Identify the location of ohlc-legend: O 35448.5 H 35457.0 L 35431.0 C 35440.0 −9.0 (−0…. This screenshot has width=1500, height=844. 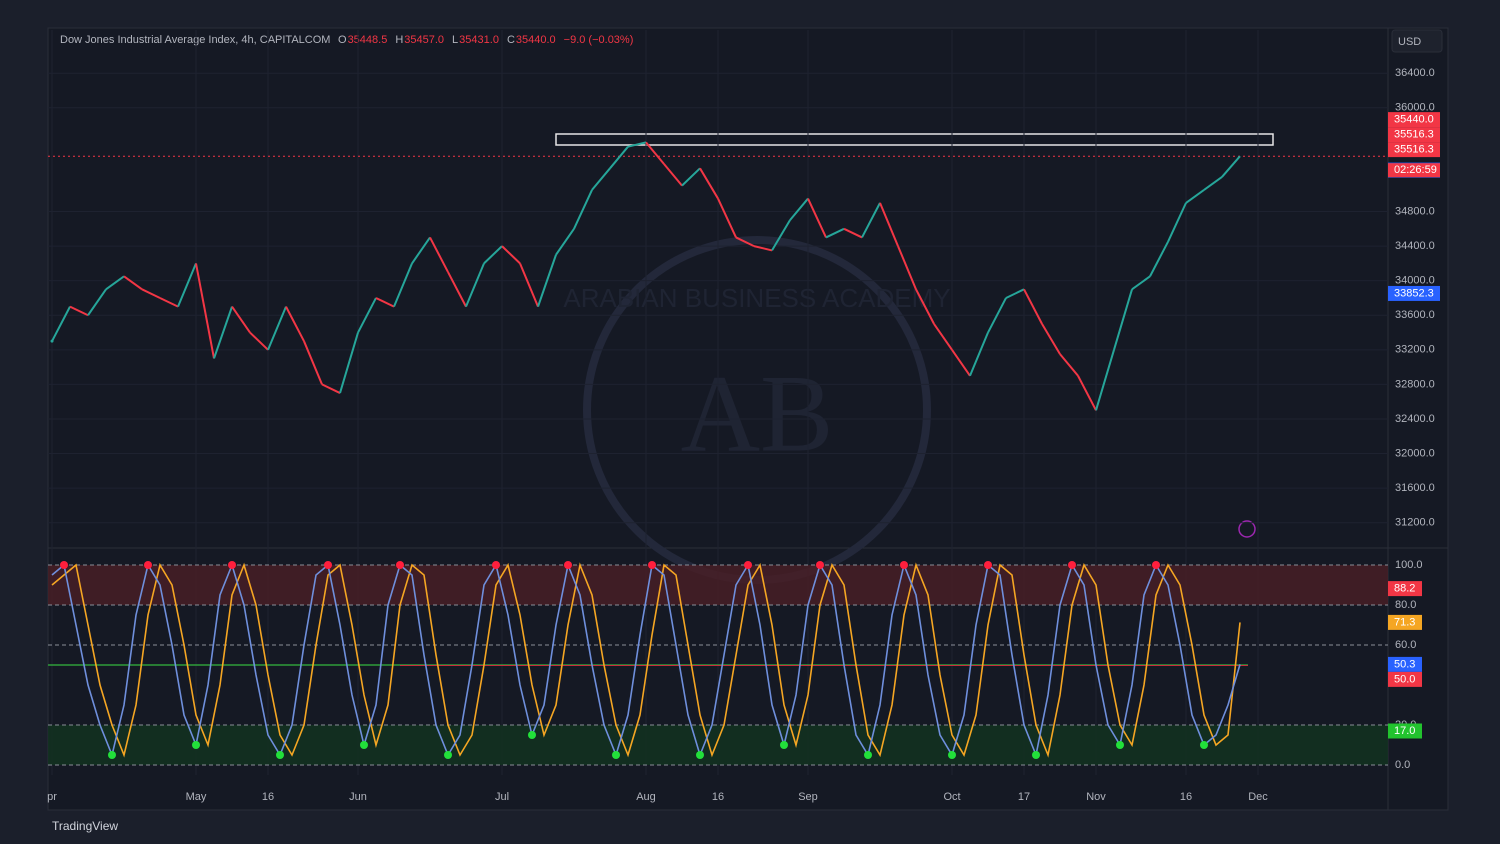
(485, 40).